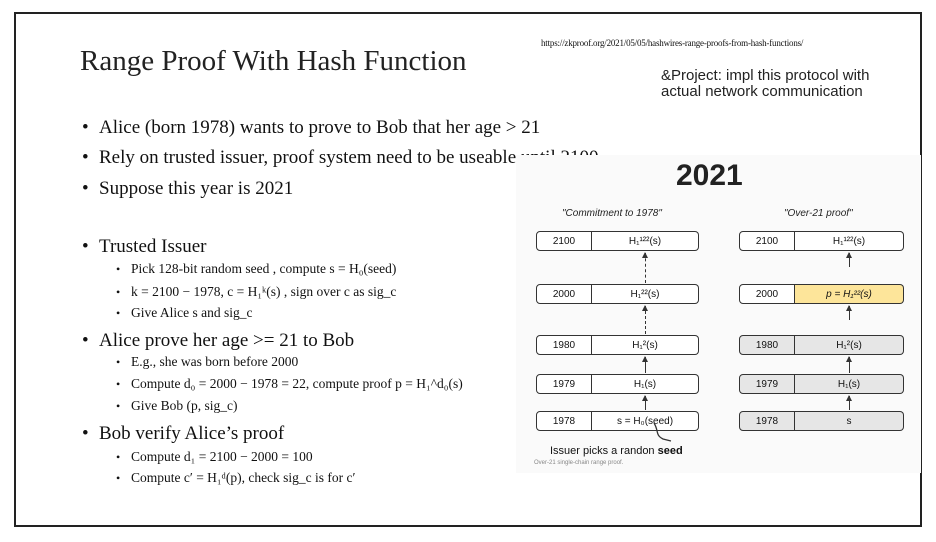 Image resolution: width=936 pixels, height=542 pixels. I want to click on right-arrow-top, so click(848, 259).